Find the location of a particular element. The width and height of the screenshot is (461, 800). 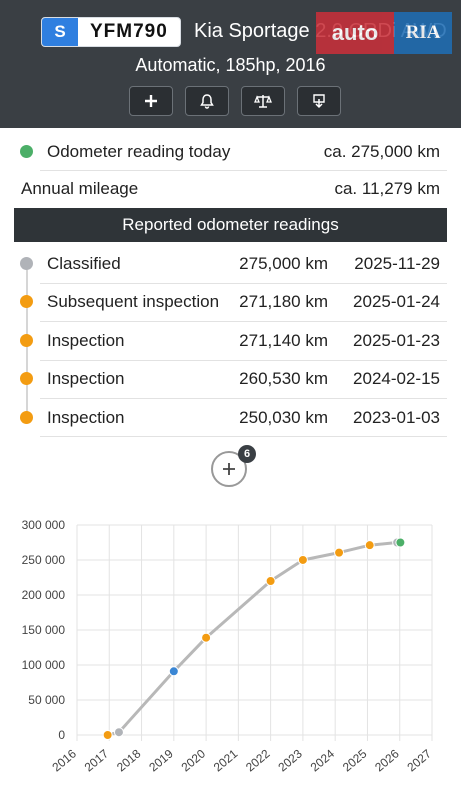

y-tick-label: 150 000 is located at coordinates (44, 630).